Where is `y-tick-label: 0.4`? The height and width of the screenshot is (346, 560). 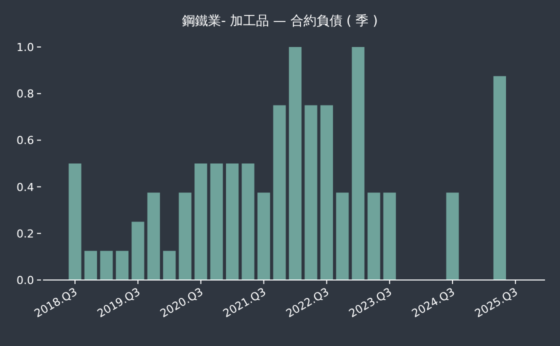 y-tick-label: 0.4 is located at coordinates (25, 187).